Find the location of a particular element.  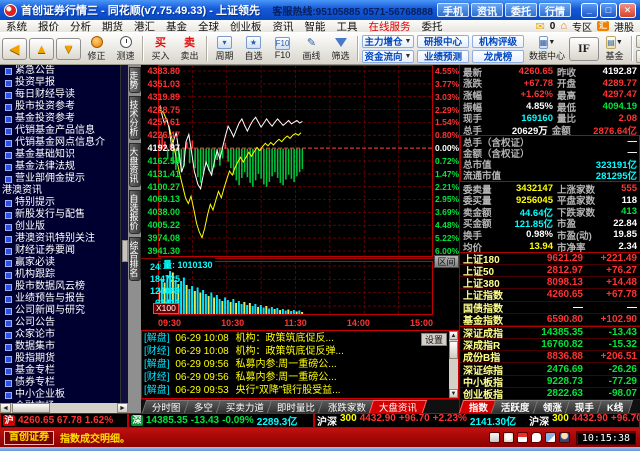

index-row: 上证指数 4260.65 +67.78 is located at coordinates (550, 295).